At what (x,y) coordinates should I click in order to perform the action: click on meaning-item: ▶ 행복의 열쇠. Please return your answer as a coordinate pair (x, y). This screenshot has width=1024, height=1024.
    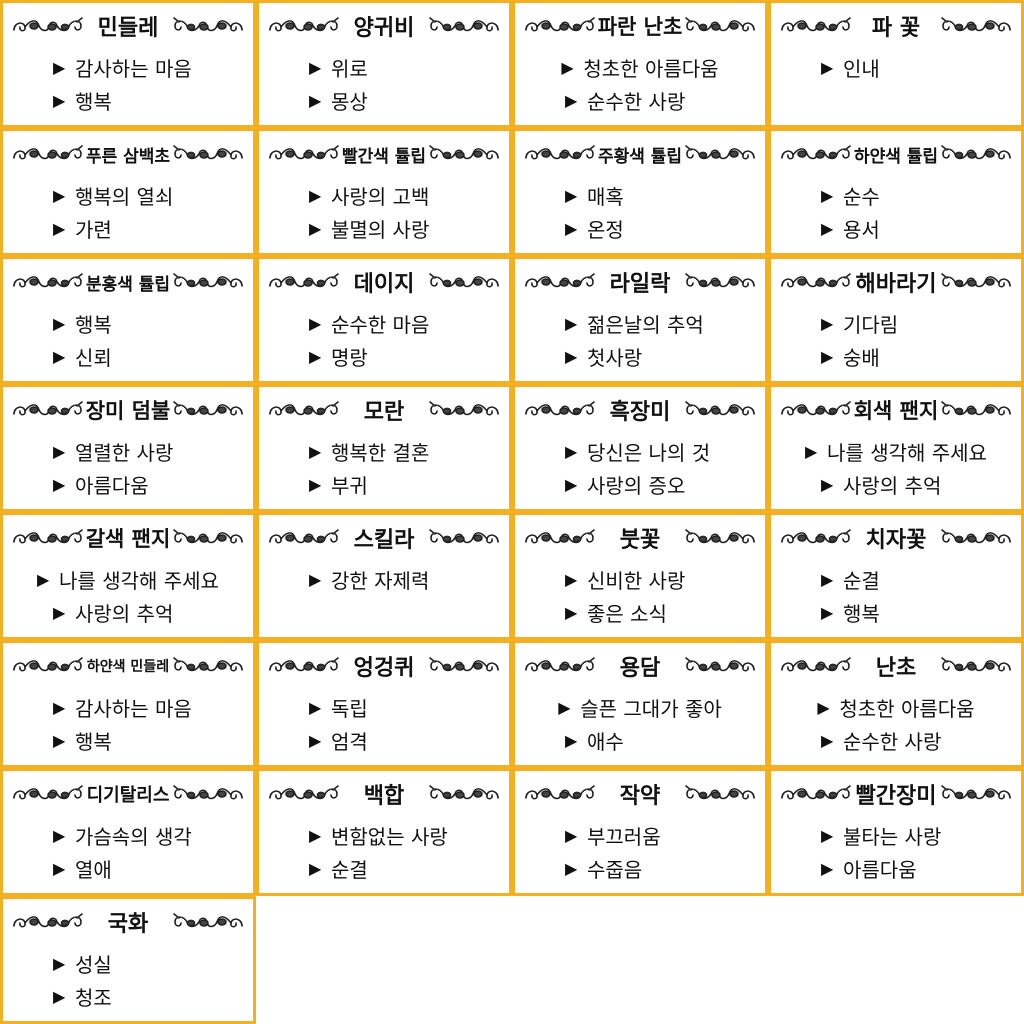
    Looking at the image, I should click on (128, 195).